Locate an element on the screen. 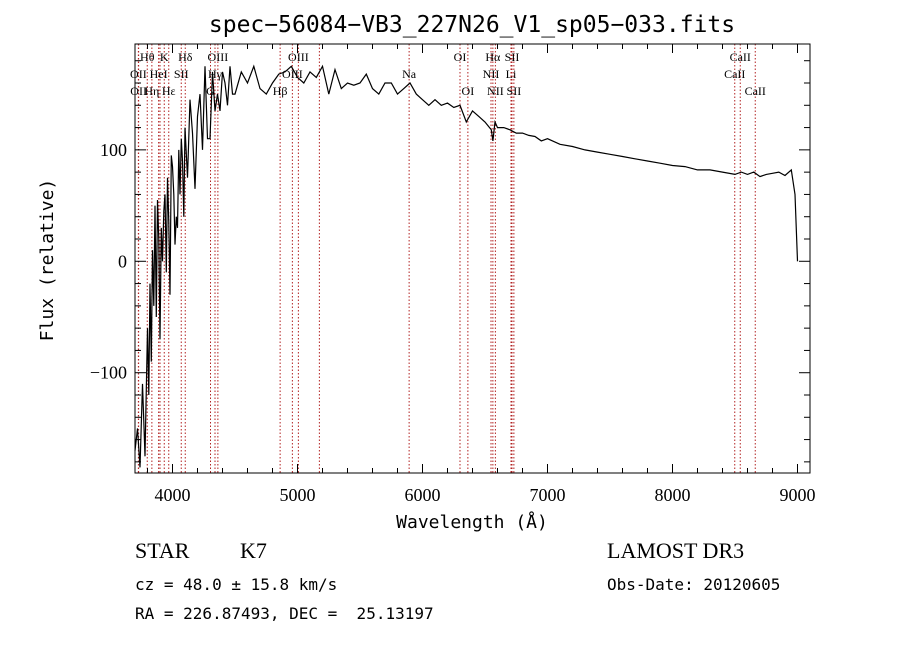 The image size is (900, 649). x-axis-label: Wavelength (Å) is located at coordinates (472, 522).